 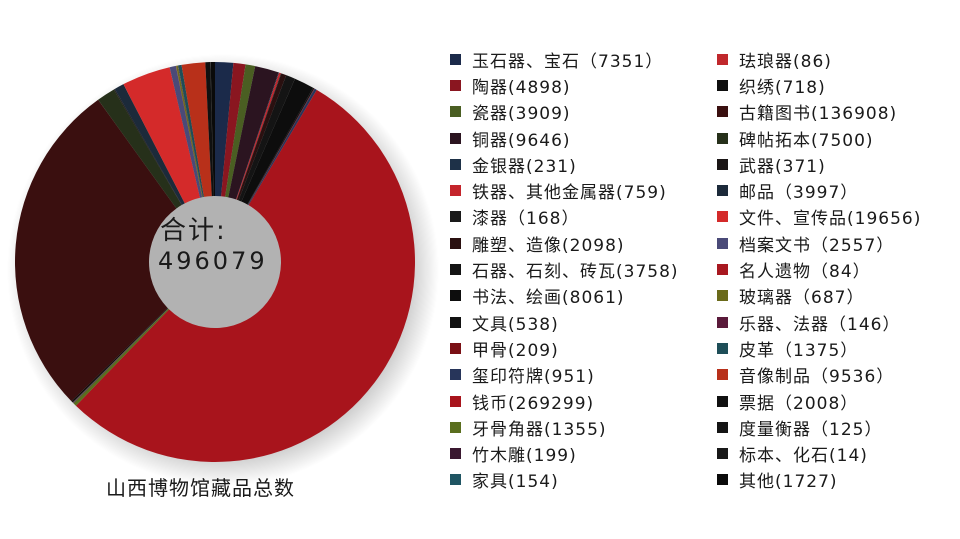 What do you see at coordinates (819, 453) in the screenshot?
I see `legend-item: 标本、化石(14)` at bounding box center [819, 453].